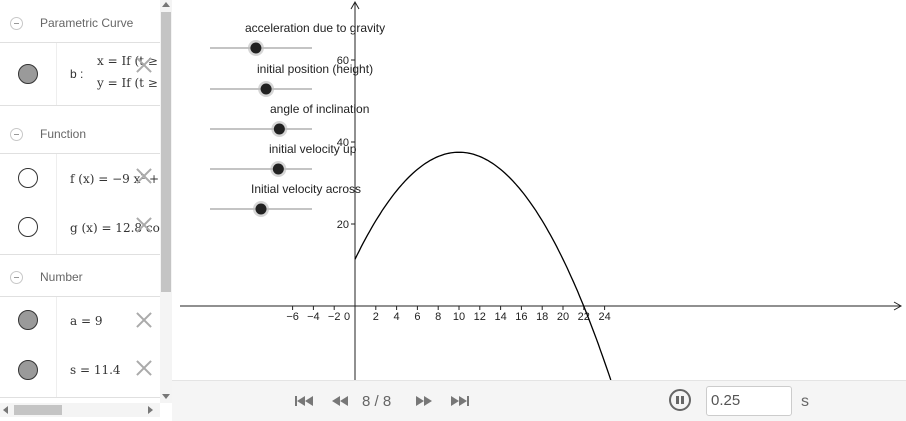 Image resolution: width=906 pixels, height=421 pixels. Describe the element at coordinates (292, 317) in the screenshot. I see `x-tick-label: −6` at that location.